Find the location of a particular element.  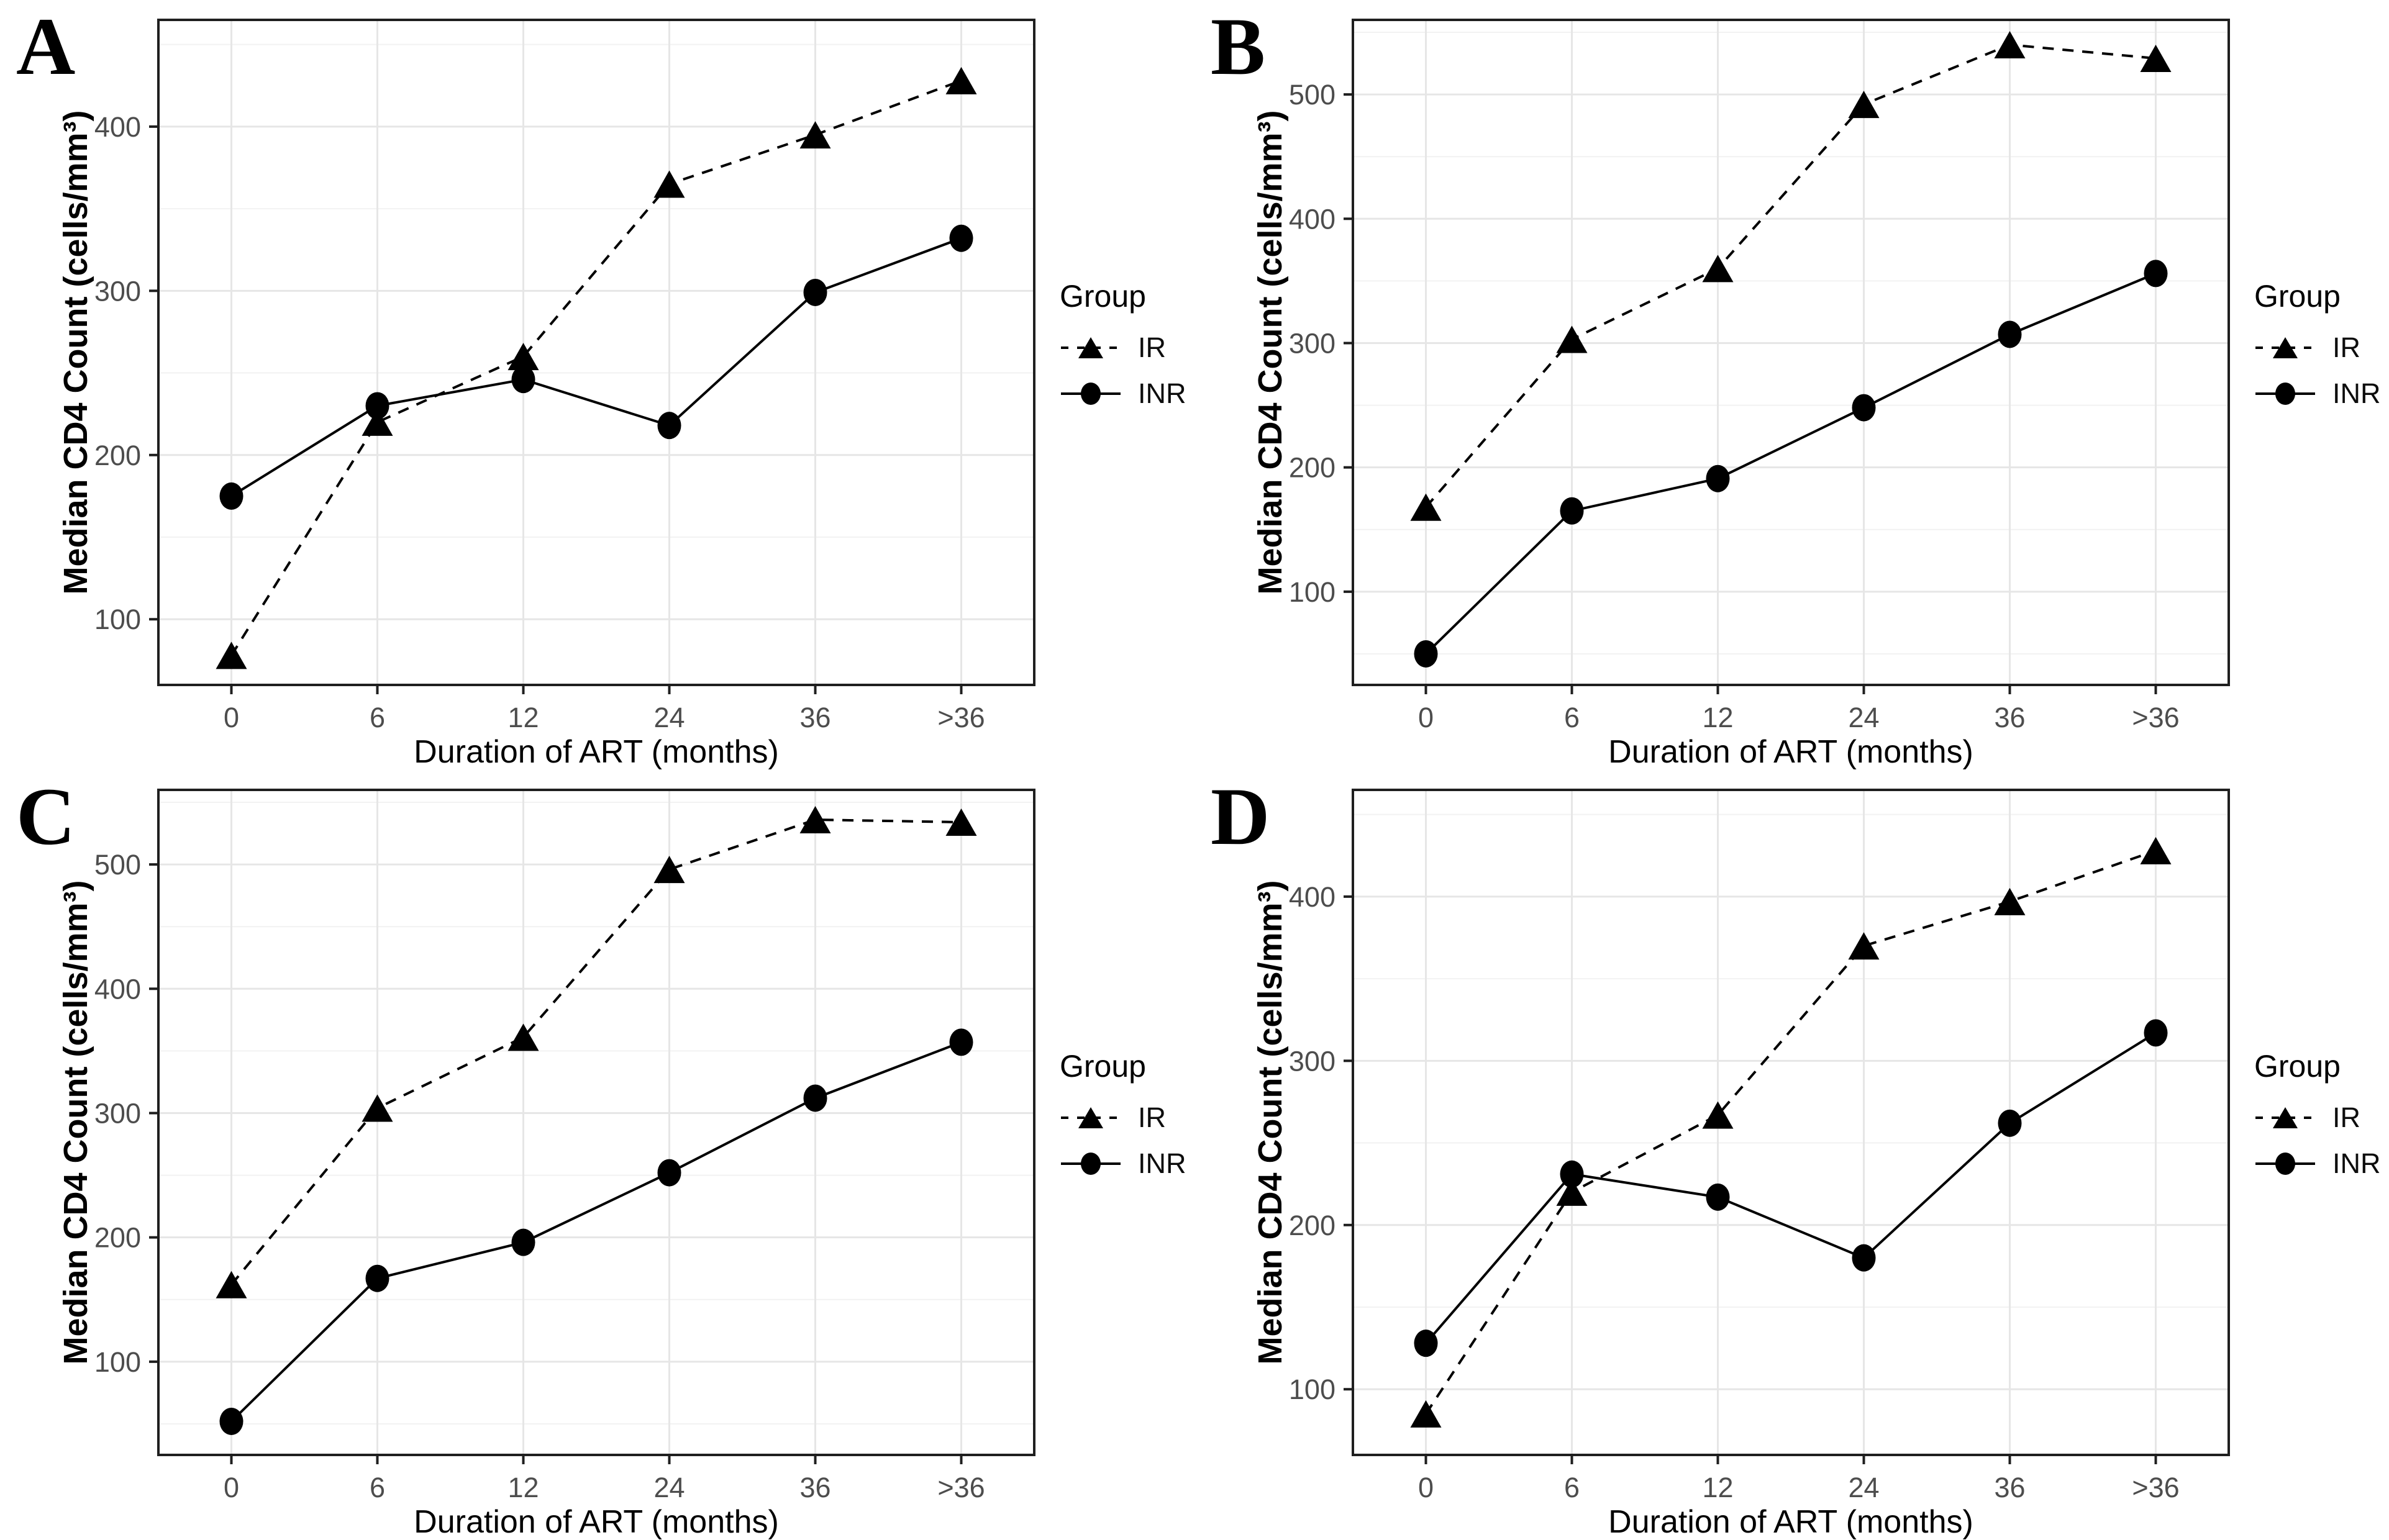

panel-c-legend: Group IR INR is located at coordinates (1123, 1120).